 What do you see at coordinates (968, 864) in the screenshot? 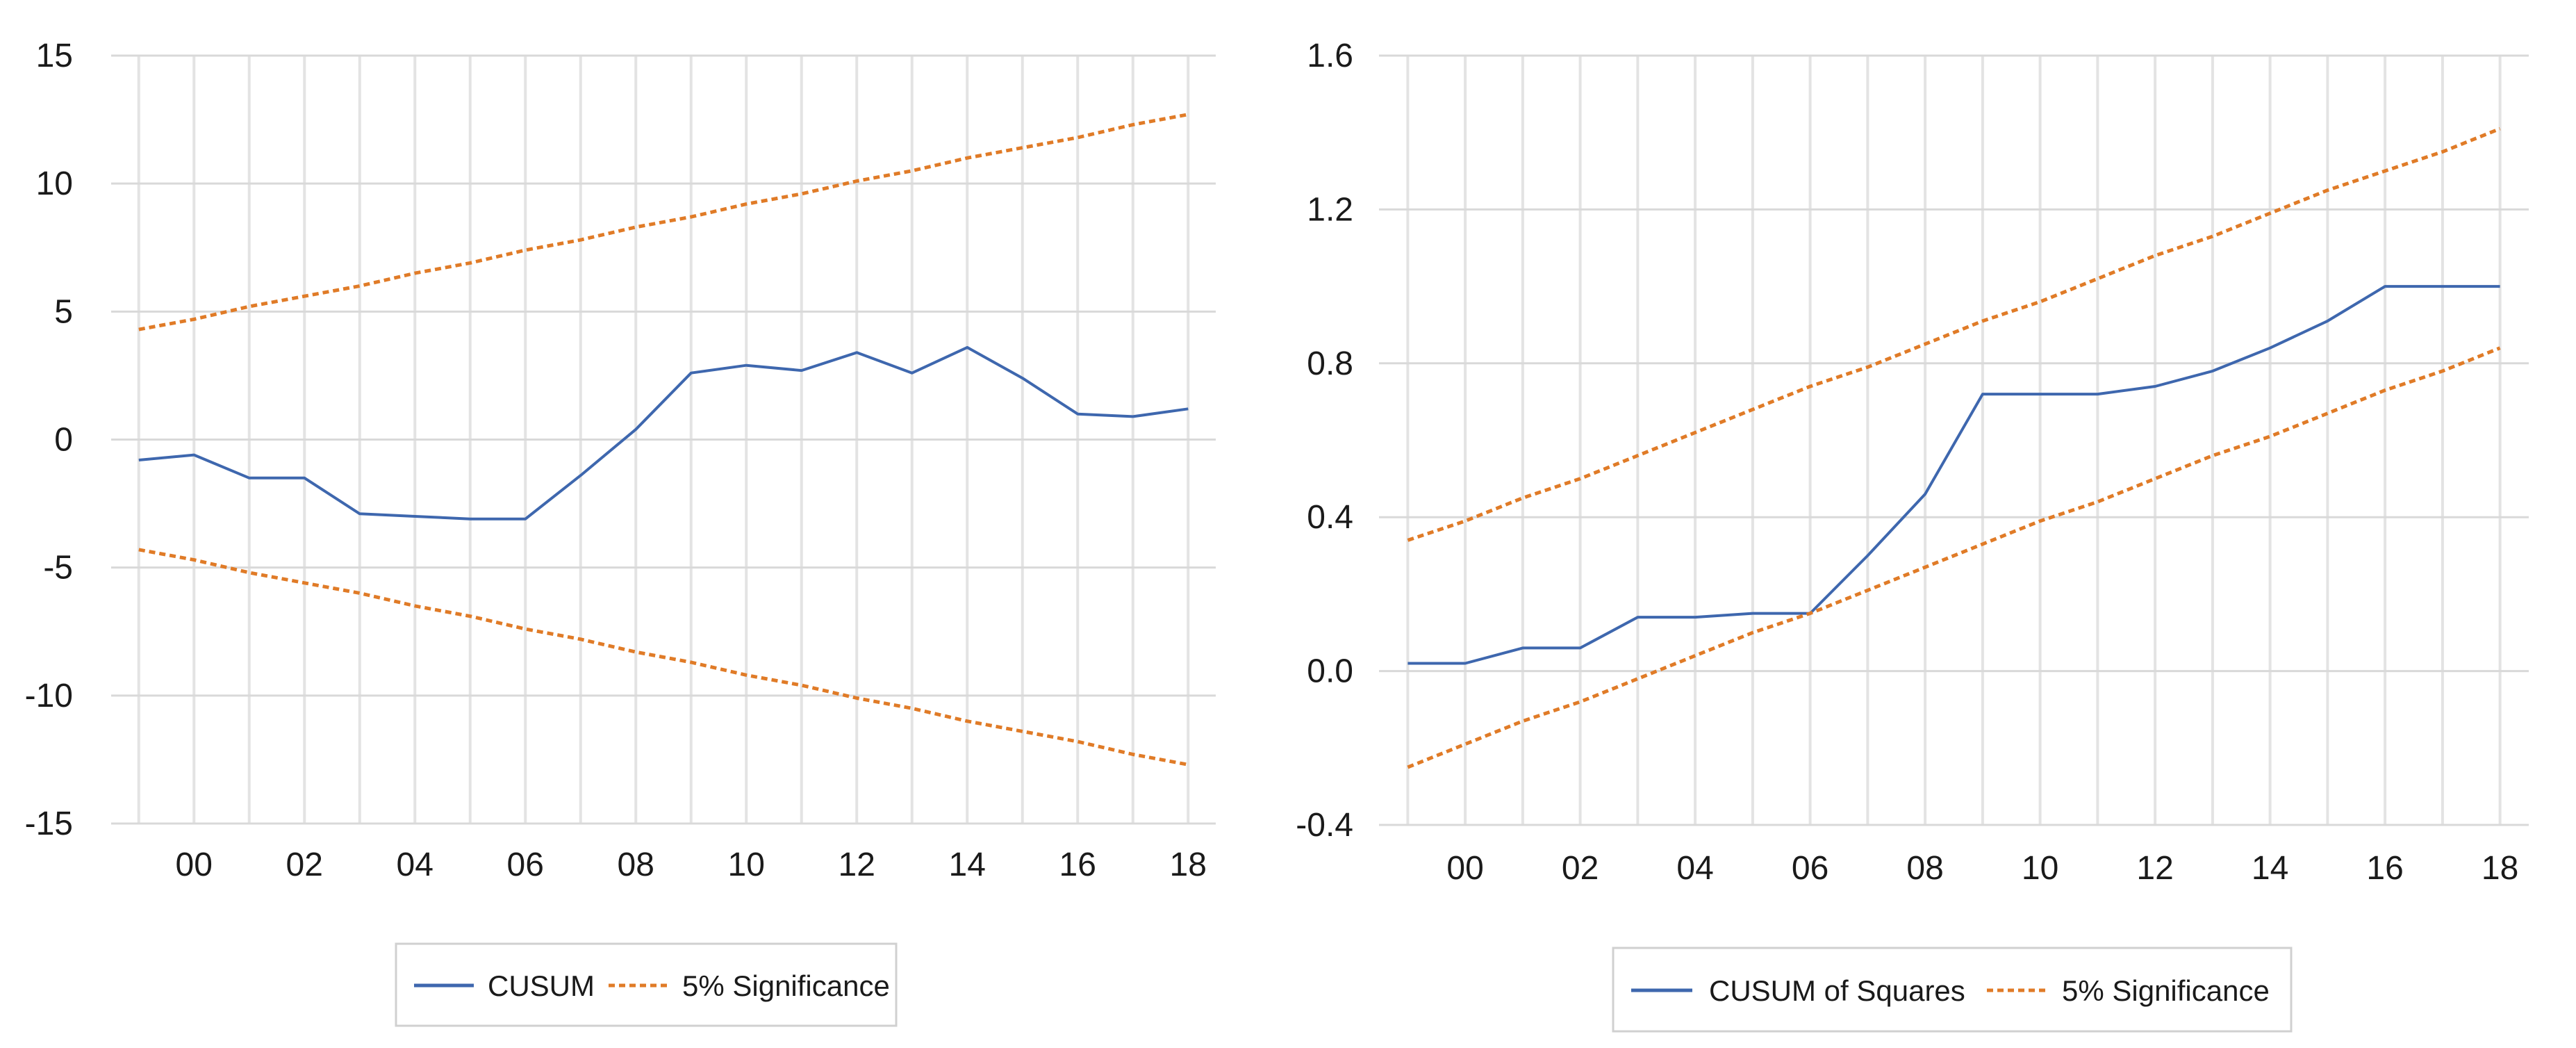
I see `cusum-x-tick-label: 14` at bounding box center [968, 864].